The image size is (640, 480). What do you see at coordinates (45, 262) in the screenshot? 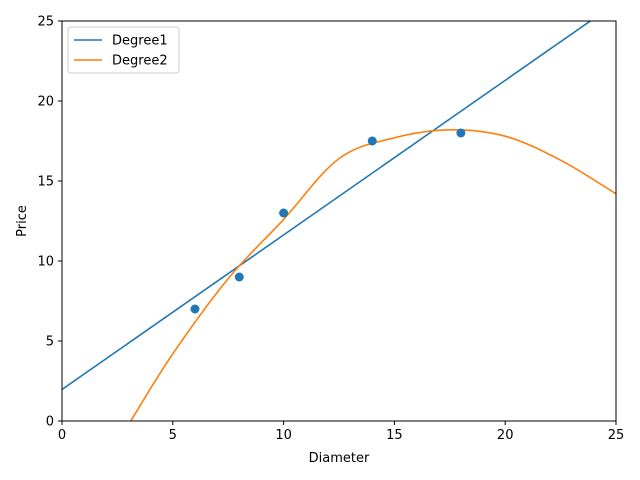
I see `y-tick-label: 10` at bounding box center [45, 262].